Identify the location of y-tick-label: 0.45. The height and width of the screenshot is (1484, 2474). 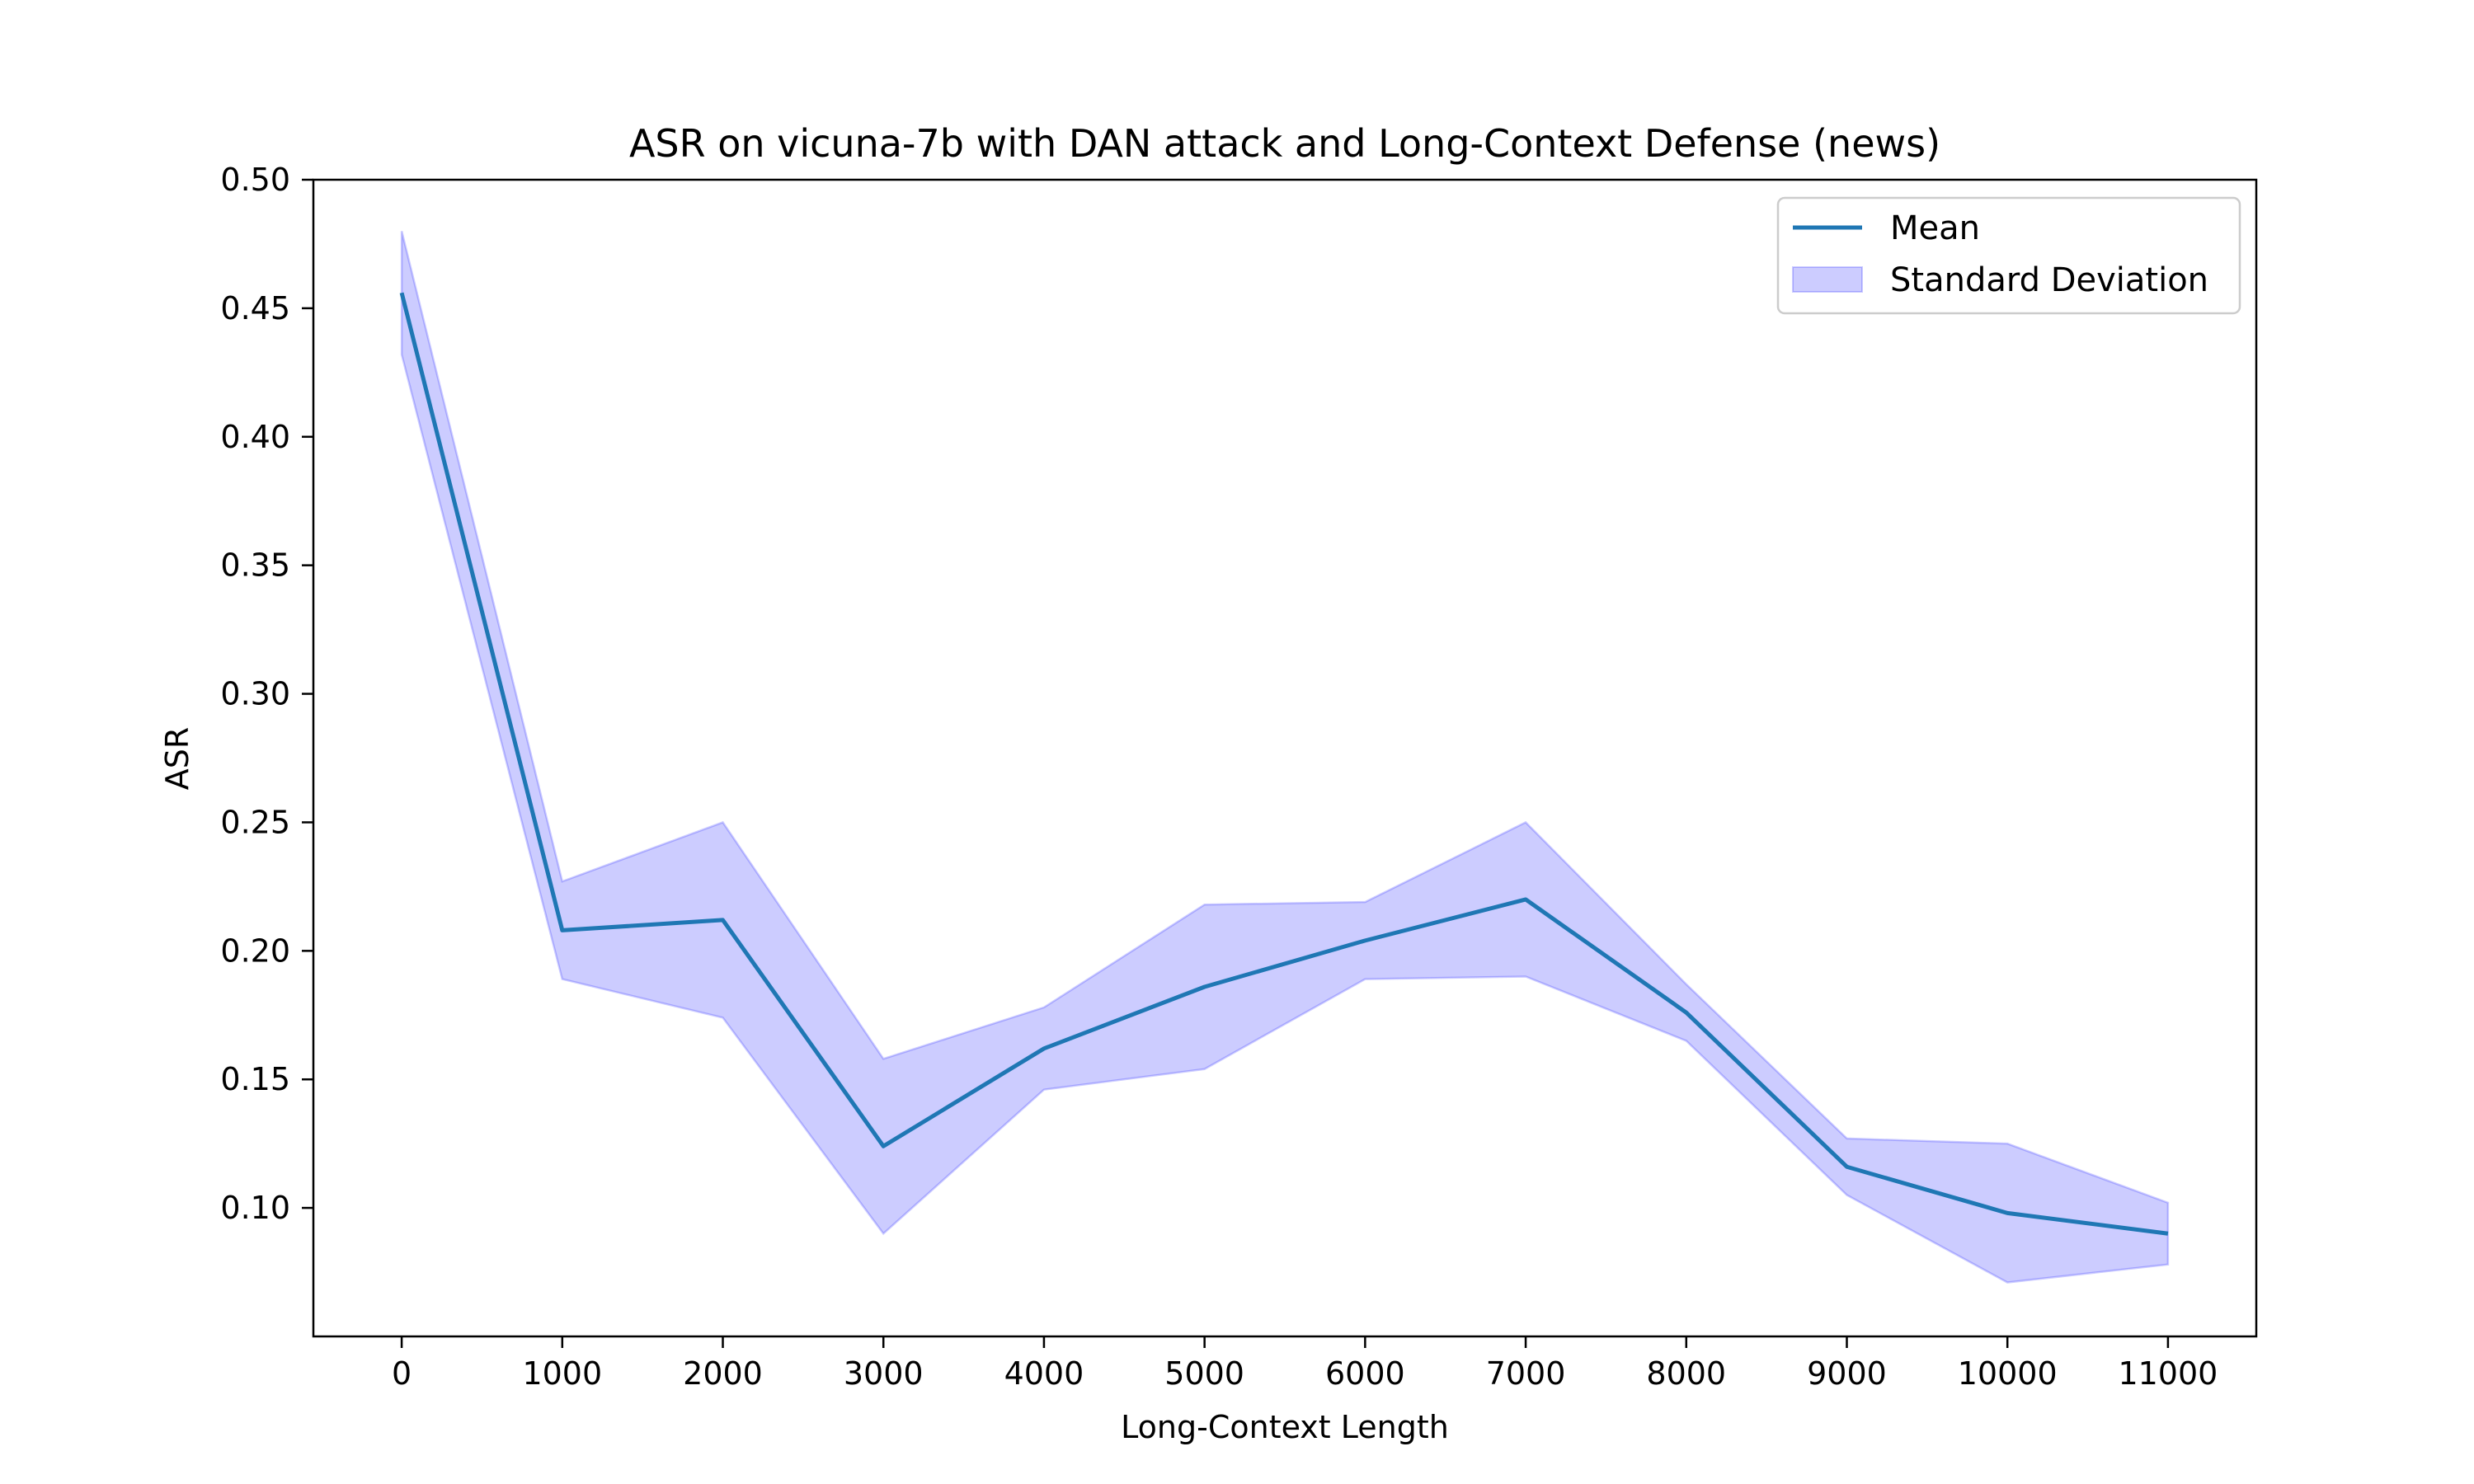
(255, 308).